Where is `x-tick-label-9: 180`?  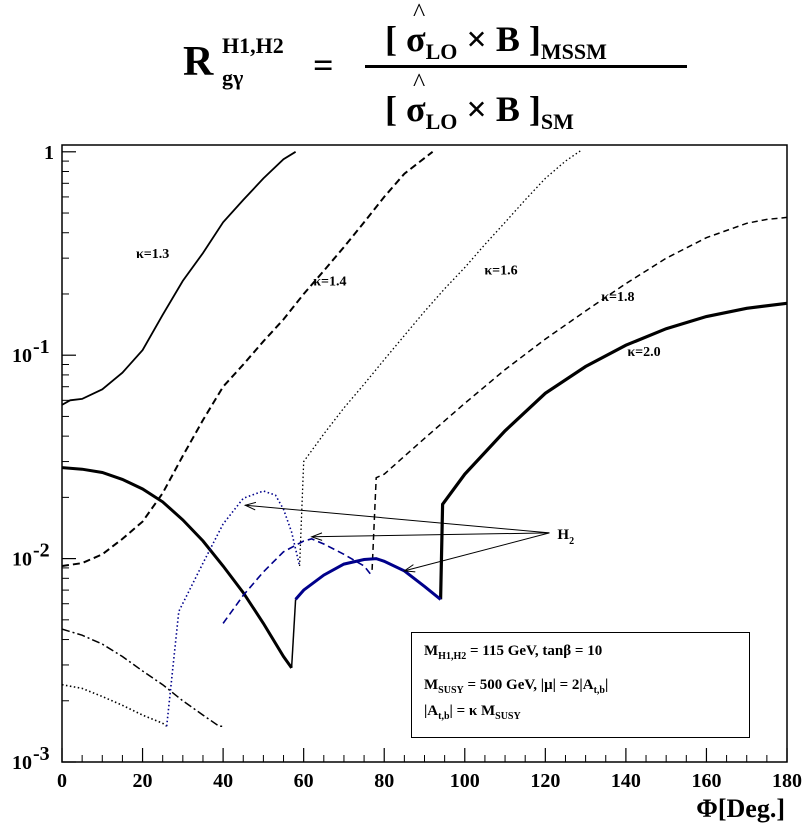
x-tick-label-9: 180 is located at coordinates (787, 781).